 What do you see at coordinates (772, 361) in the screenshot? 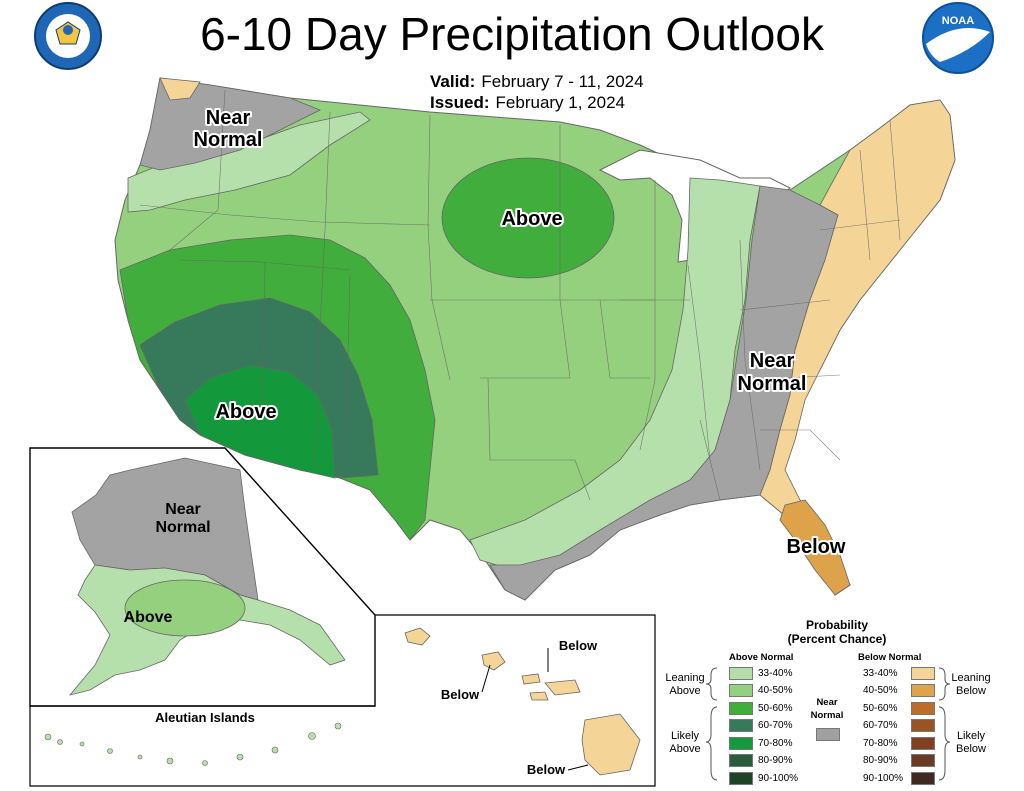
I see `east-near-normal-label-1: Near` at bounding box center [772, 361].